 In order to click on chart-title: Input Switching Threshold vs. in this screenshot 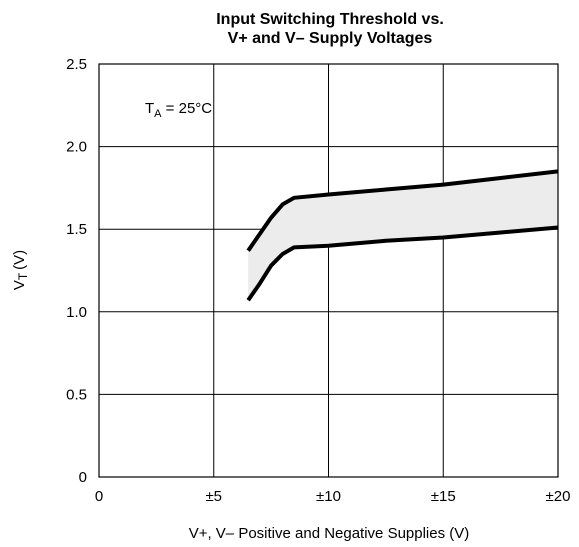, I will do `click(330, 19)`.